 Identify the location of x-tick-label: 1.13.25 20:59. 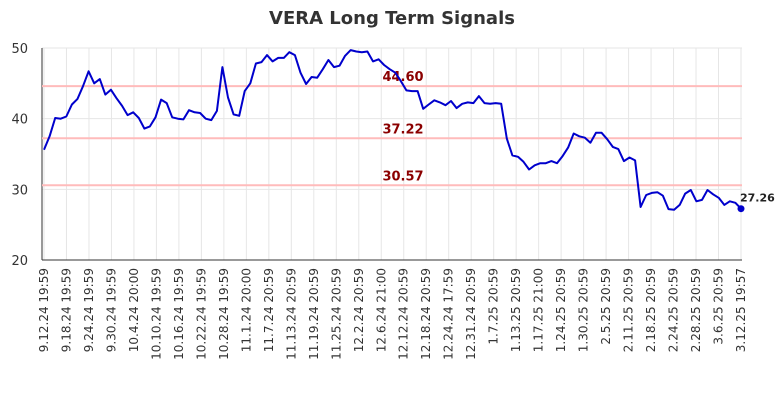
(516, 310).